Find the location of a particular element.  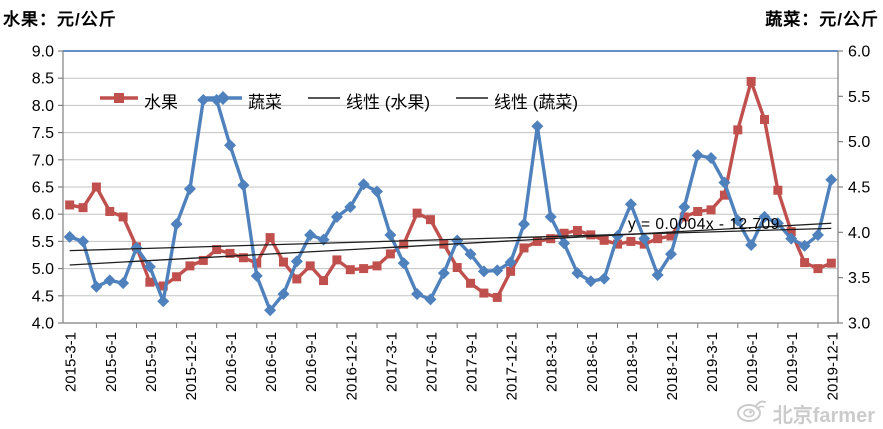

y-axis-label-left: 9.0 is located at coordinates (43, 52).